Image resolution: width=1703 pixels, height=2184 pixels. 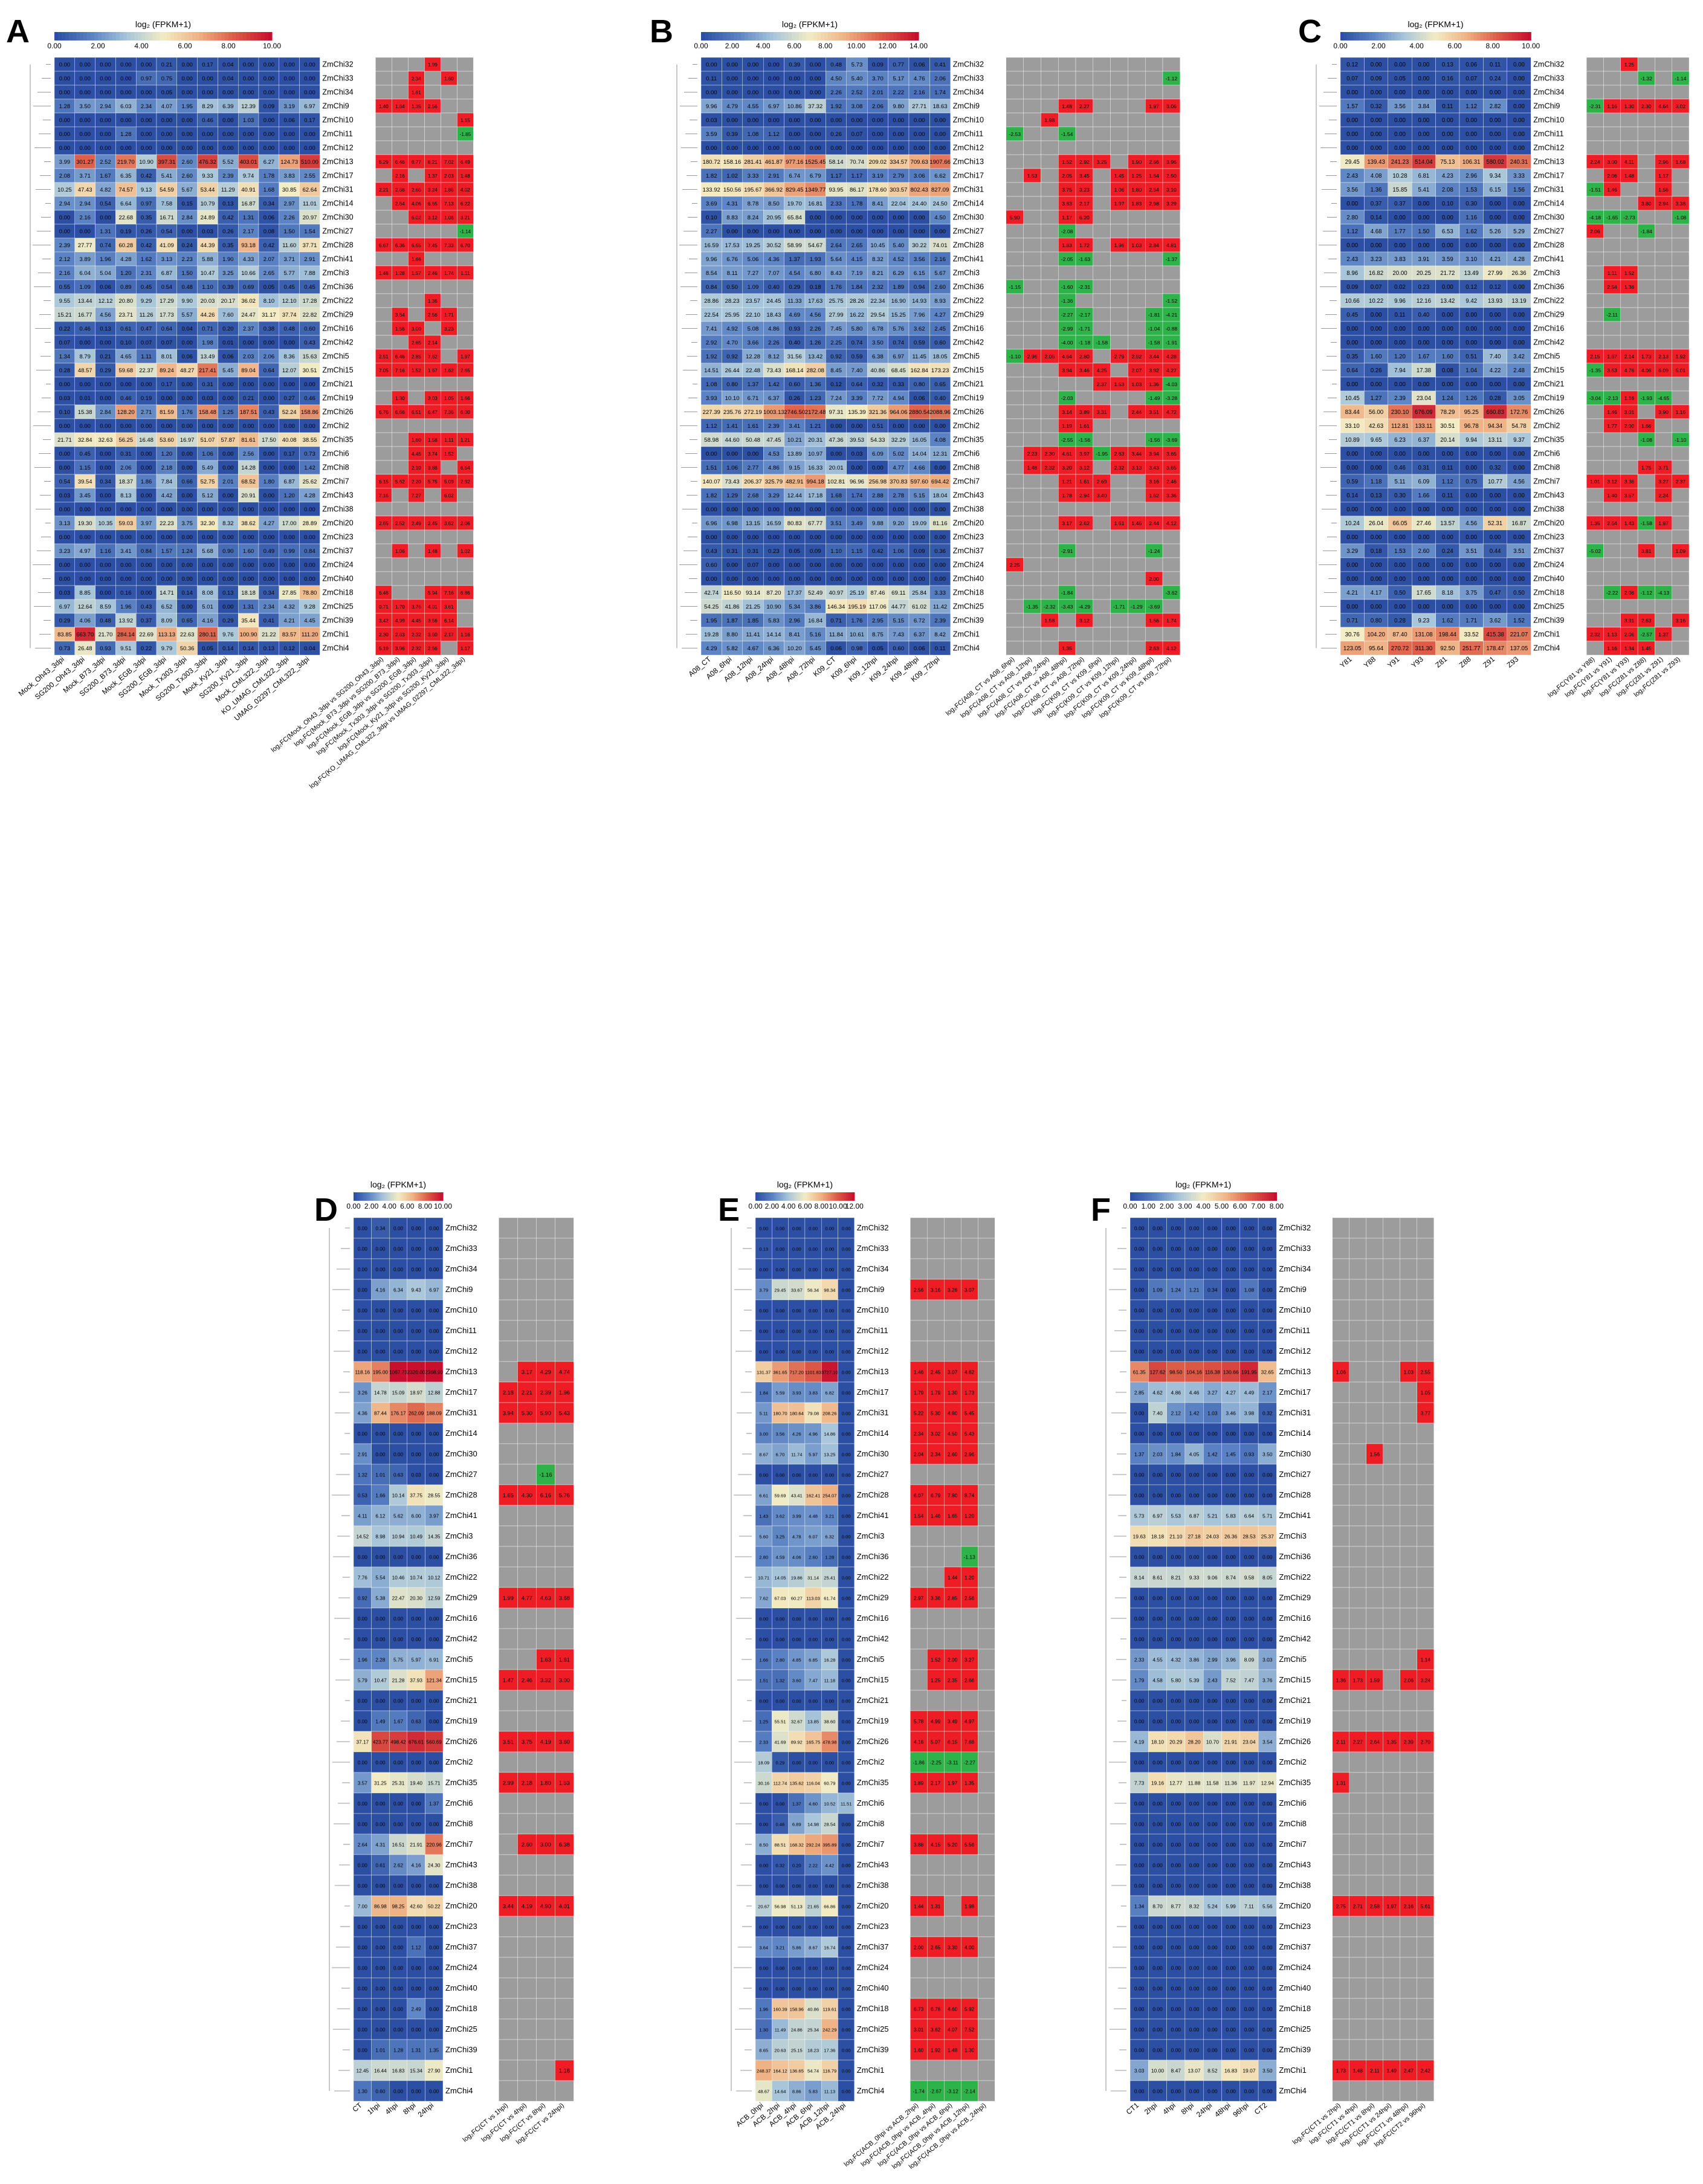 What do you see at coordinates (1471, 398) in the screenshot?
I see `cell-value-label: 1.26` at bounding box center [1471, 398].